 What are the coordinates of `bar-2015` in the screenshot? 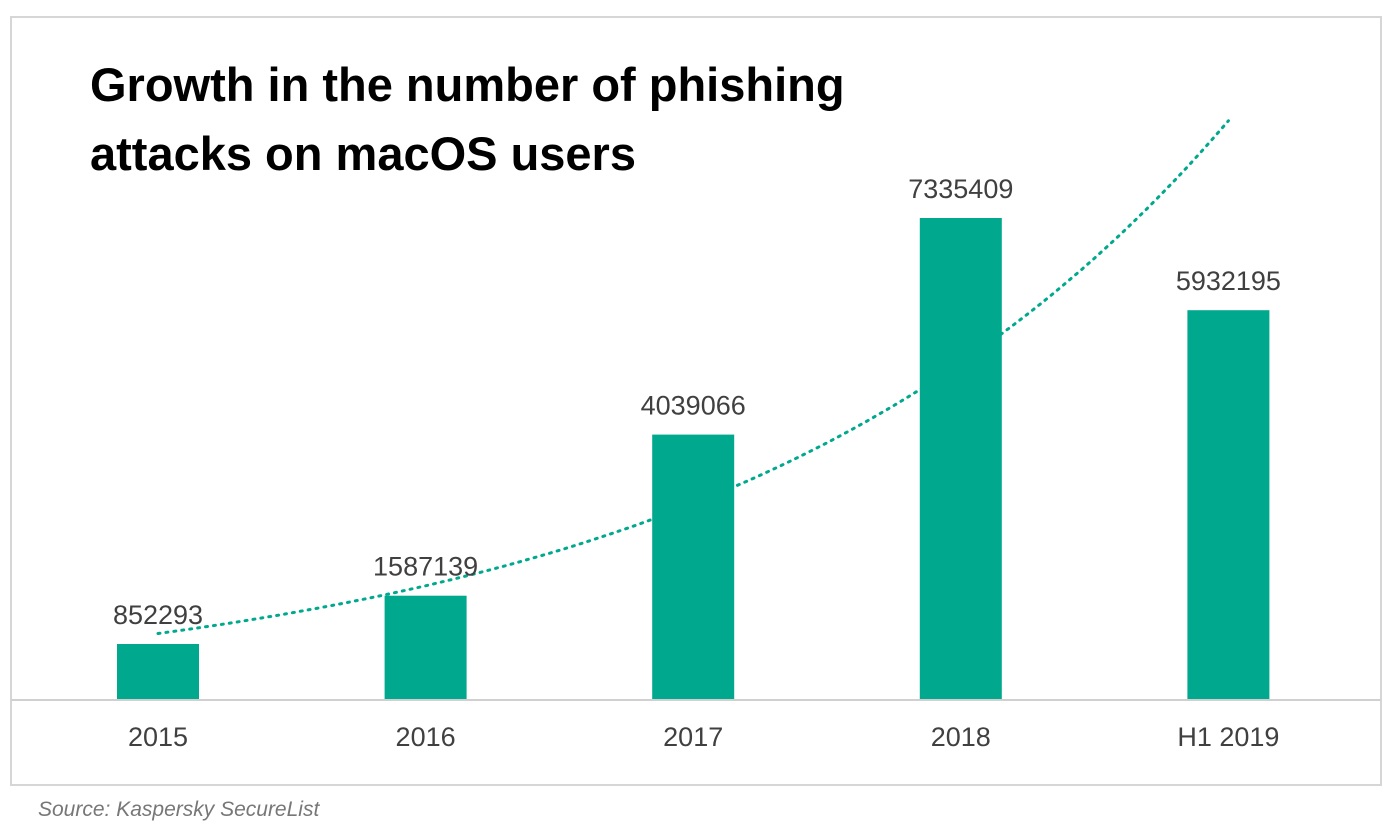 It's located at (158, 671).